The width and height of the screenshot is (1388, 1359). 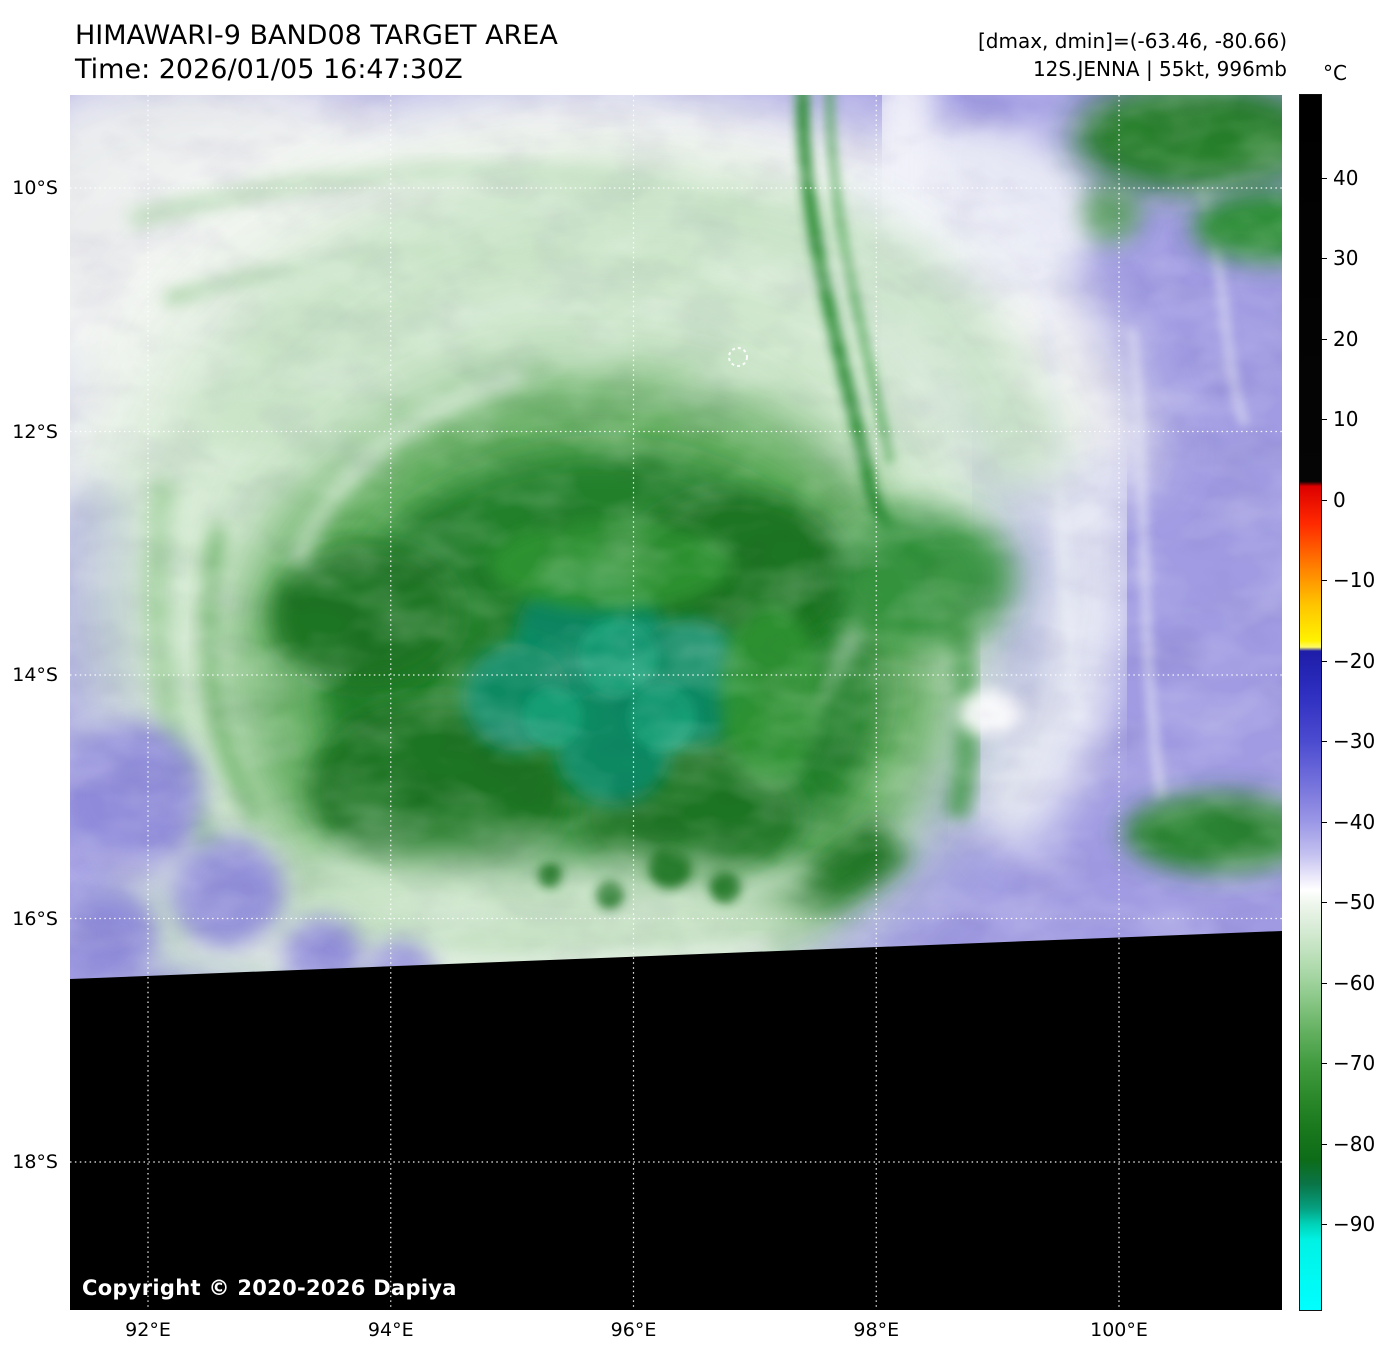 I want to click on colorbar-tick-label: −70, so click(x=1354, y=1063).